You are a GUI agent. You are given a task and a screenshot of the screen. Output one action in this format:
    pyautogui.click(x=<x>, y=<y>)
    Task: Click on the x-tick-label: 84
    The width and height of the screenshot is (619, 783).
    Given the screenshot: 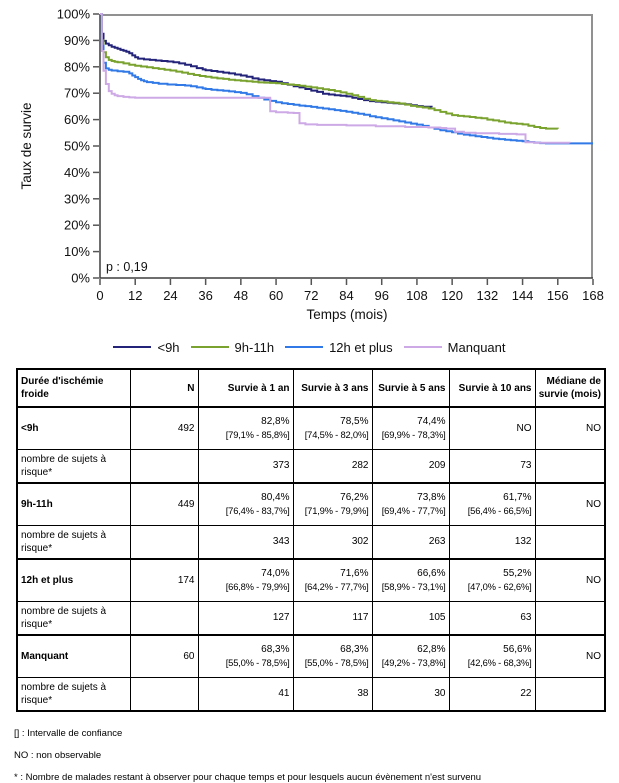 What is the action you would take?
    pyautogui.click(x=346, y=295)
    